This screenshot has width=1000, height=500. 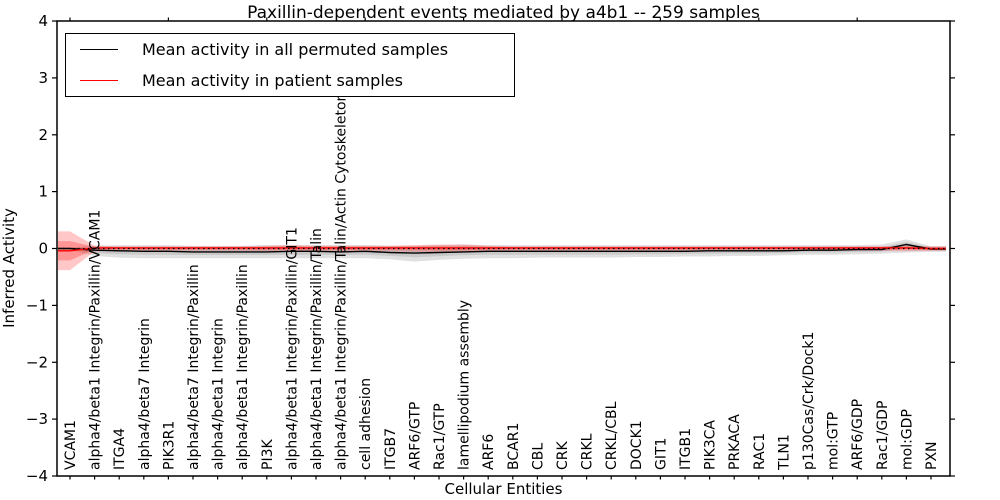 What do you see at coordinates (563, 455) in the screenshot?
I see `x-tick-label: CRK` at bounding box center [563, 455].